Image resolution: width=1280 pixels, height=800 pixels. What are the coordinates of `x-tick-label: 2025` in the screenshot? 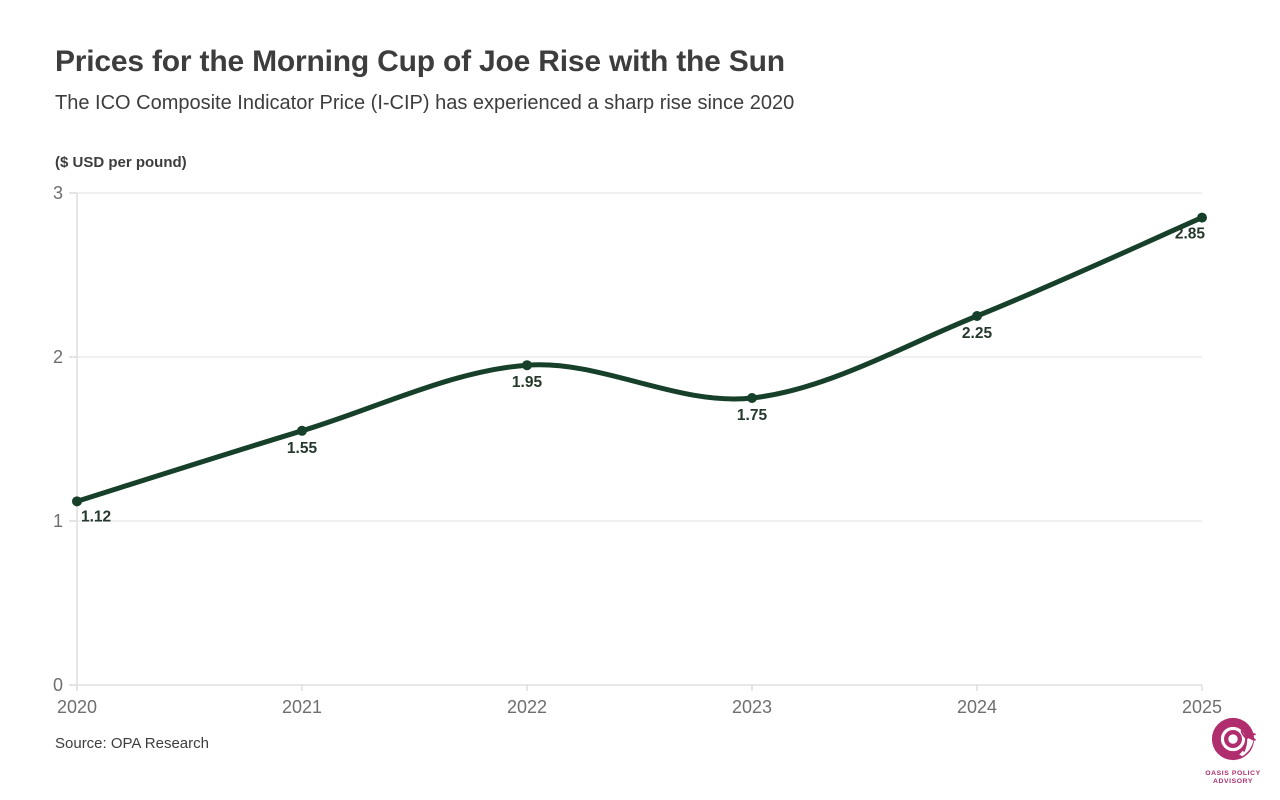 It's located at (1202, 707).